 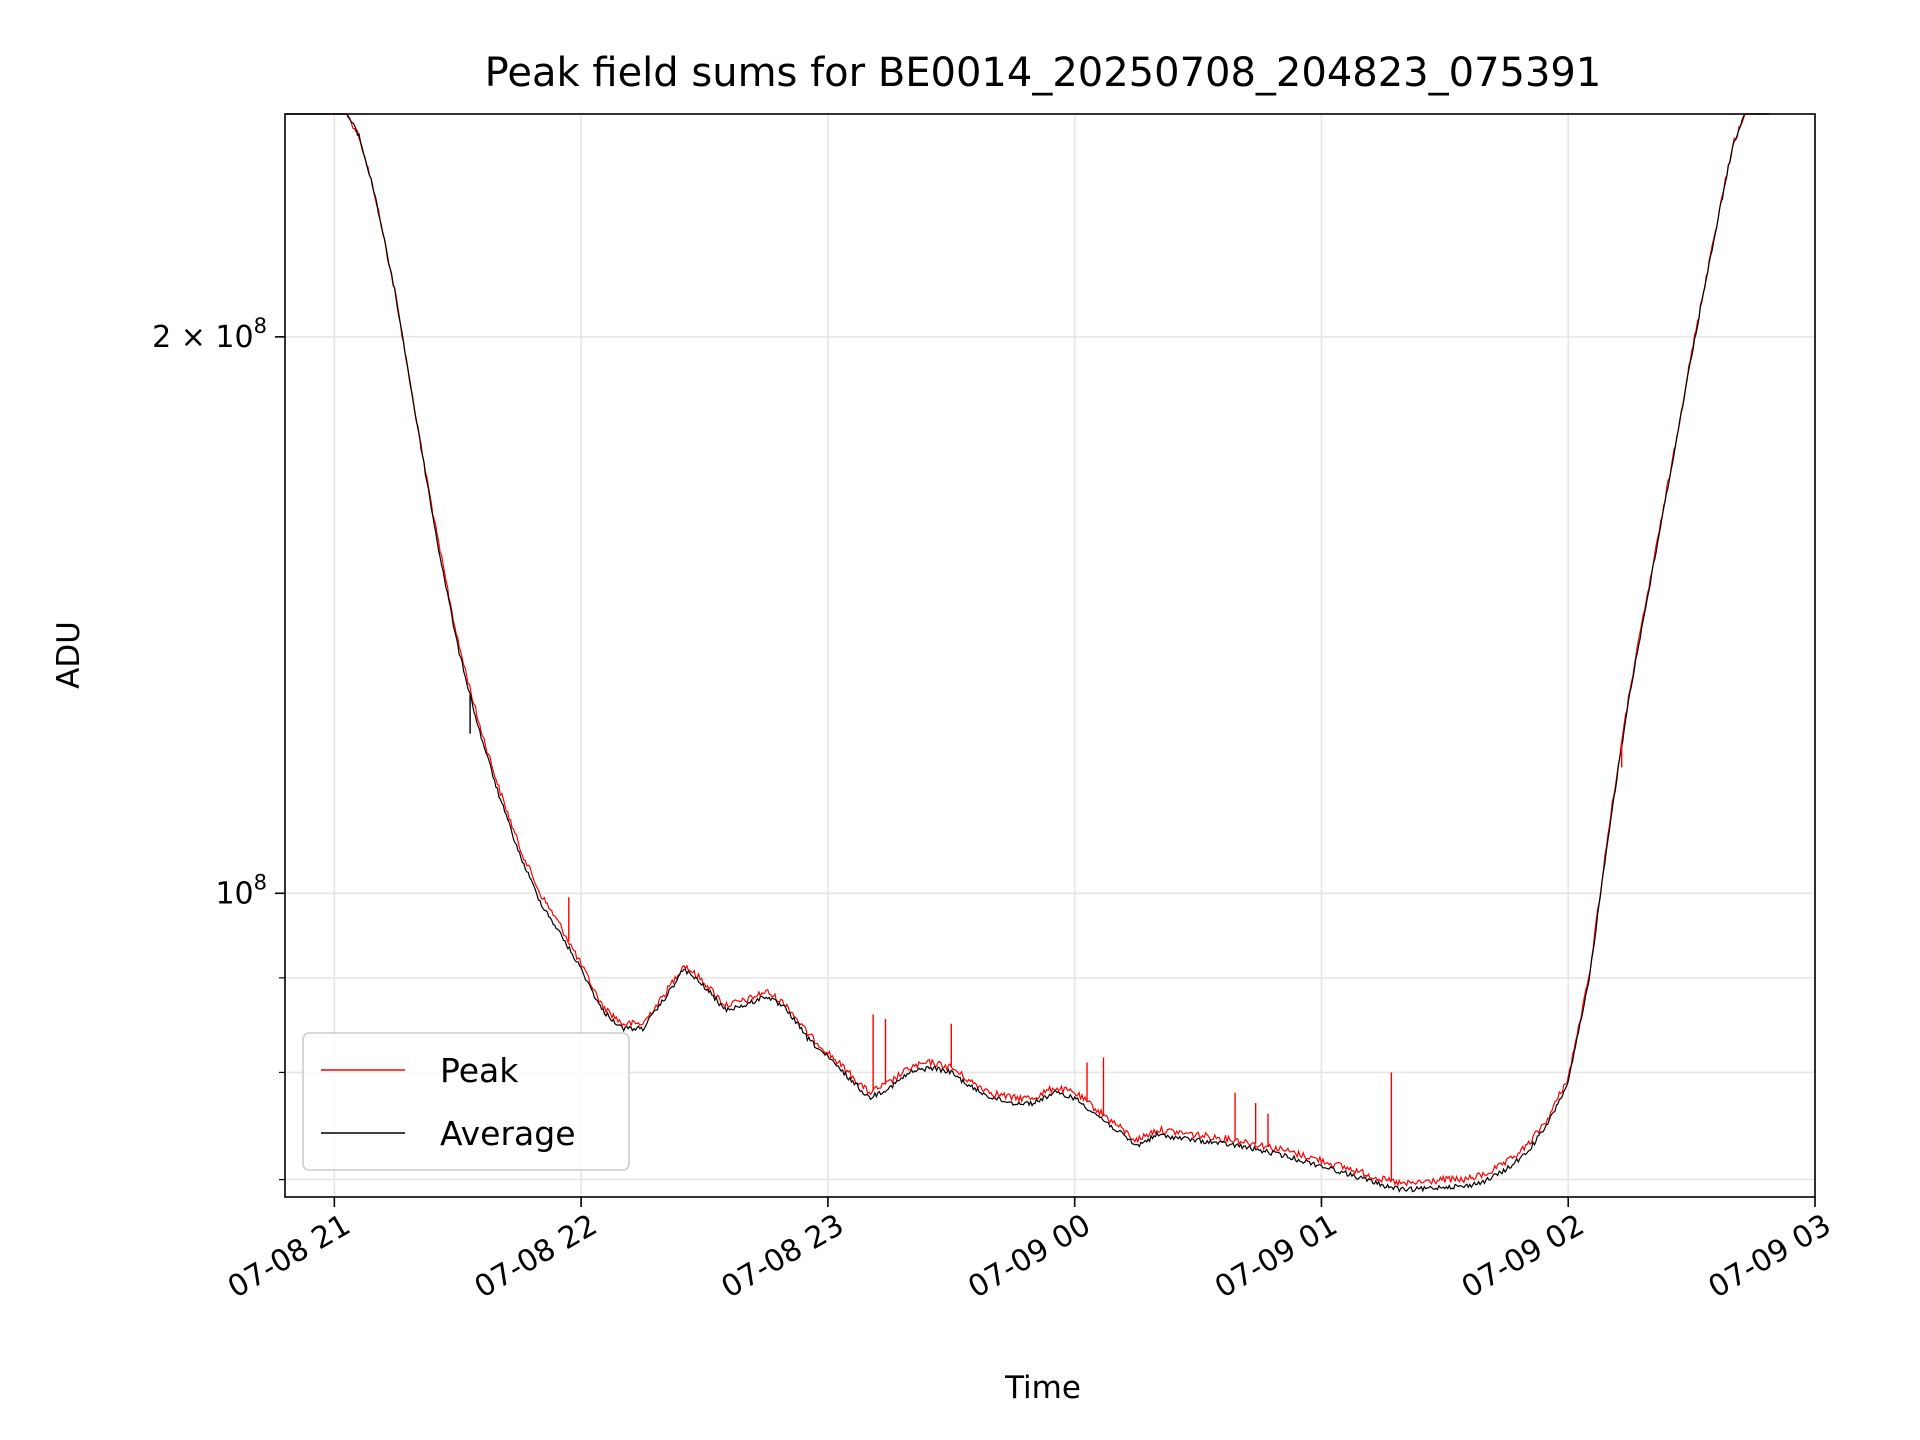 I want to click on legend-box, so click(x=466, y=1101).